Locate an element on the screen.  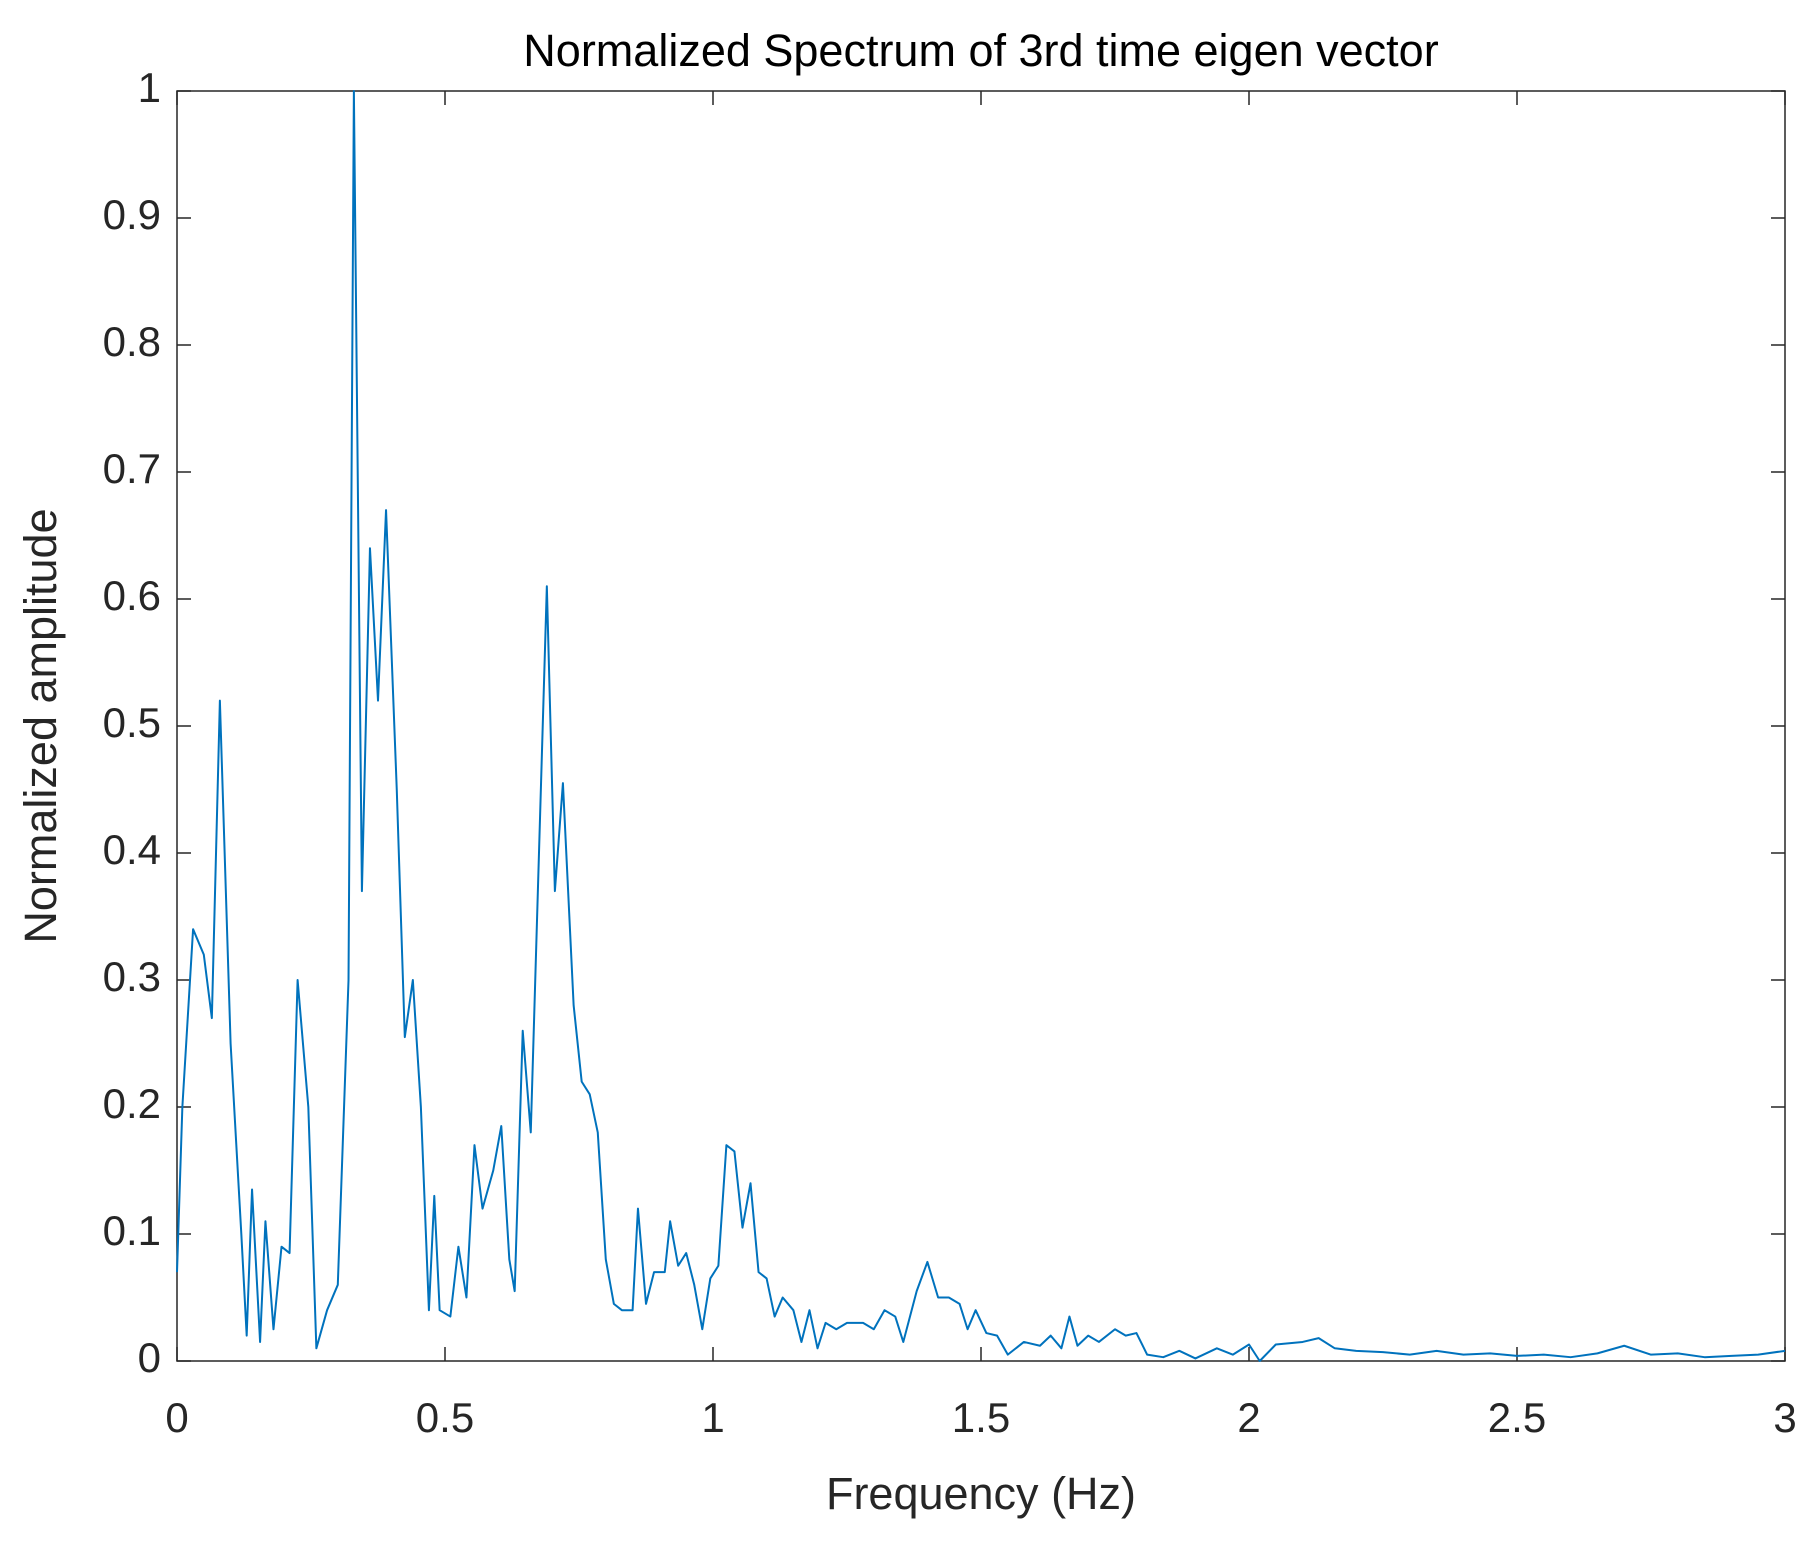
x-tick-label: 0.5 is located at coordinates (445, 1417).